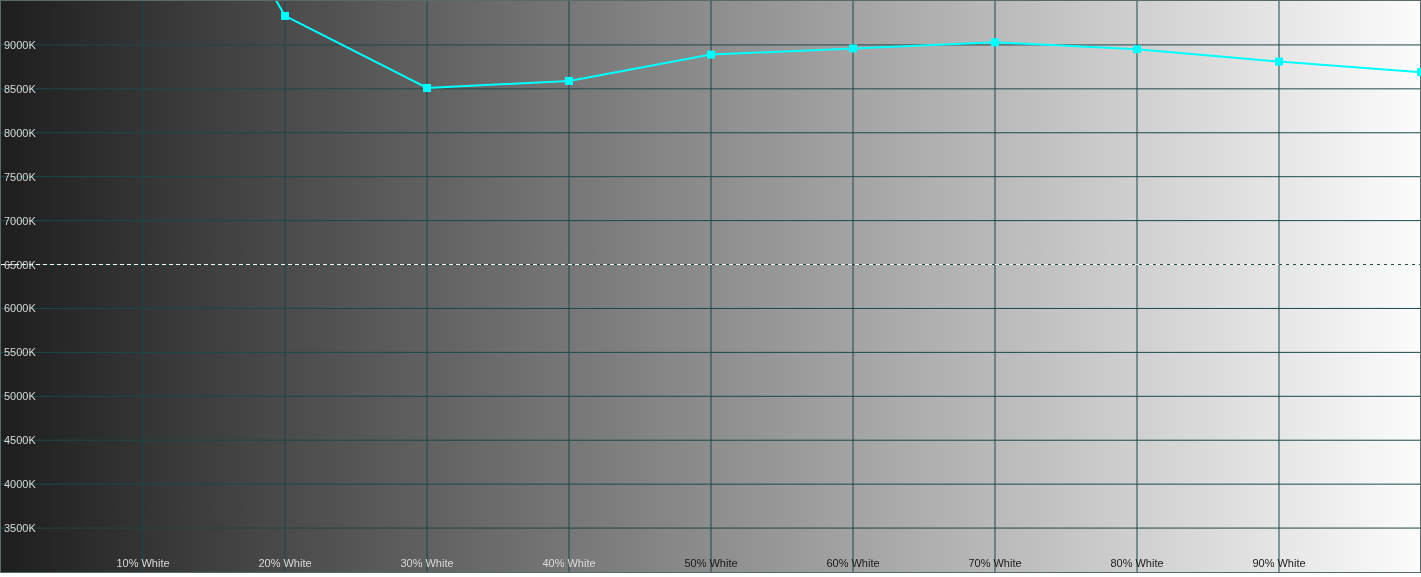  I want to click on x-tick-label: 10% White, so click(143, 563).